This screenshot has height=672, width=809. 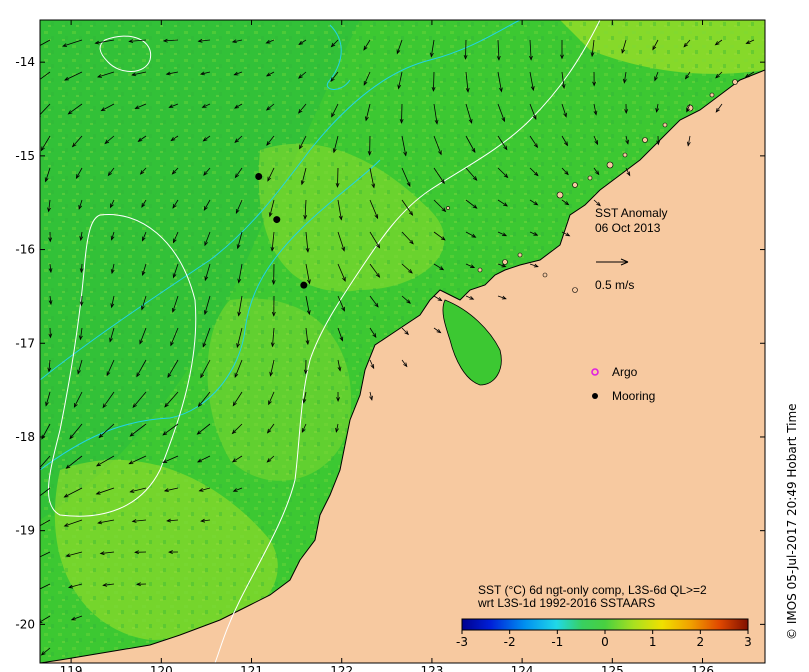 I want to click on longitude-tick-label: 122, so click(x=341, y=668).